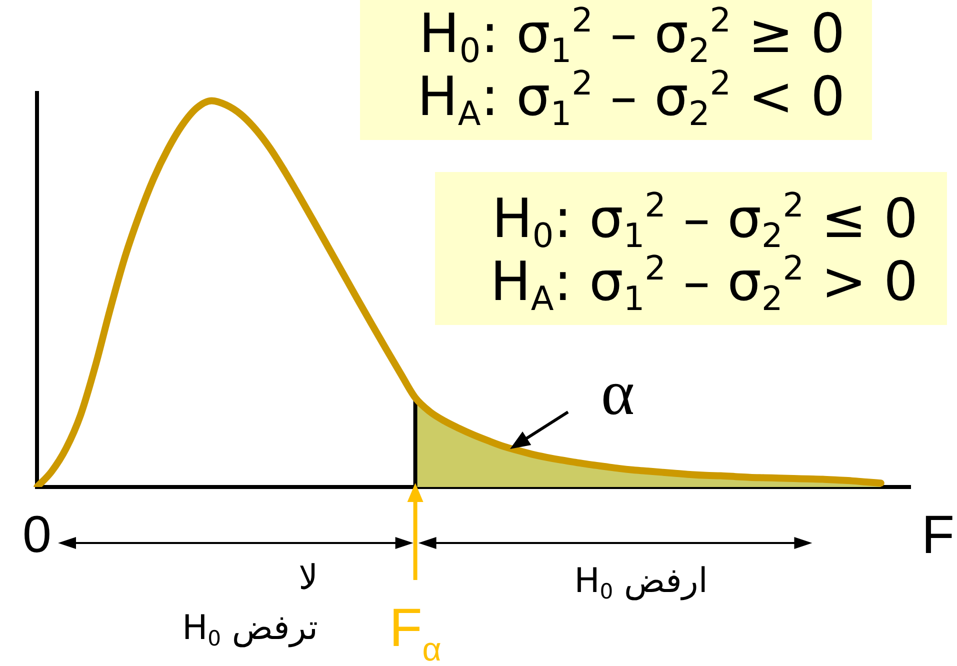 The height and width of the screenshot is (666, 957). Describe the element at coordinates (938, 535) in the screenshot. I see `x-axis-title: F` at that location.